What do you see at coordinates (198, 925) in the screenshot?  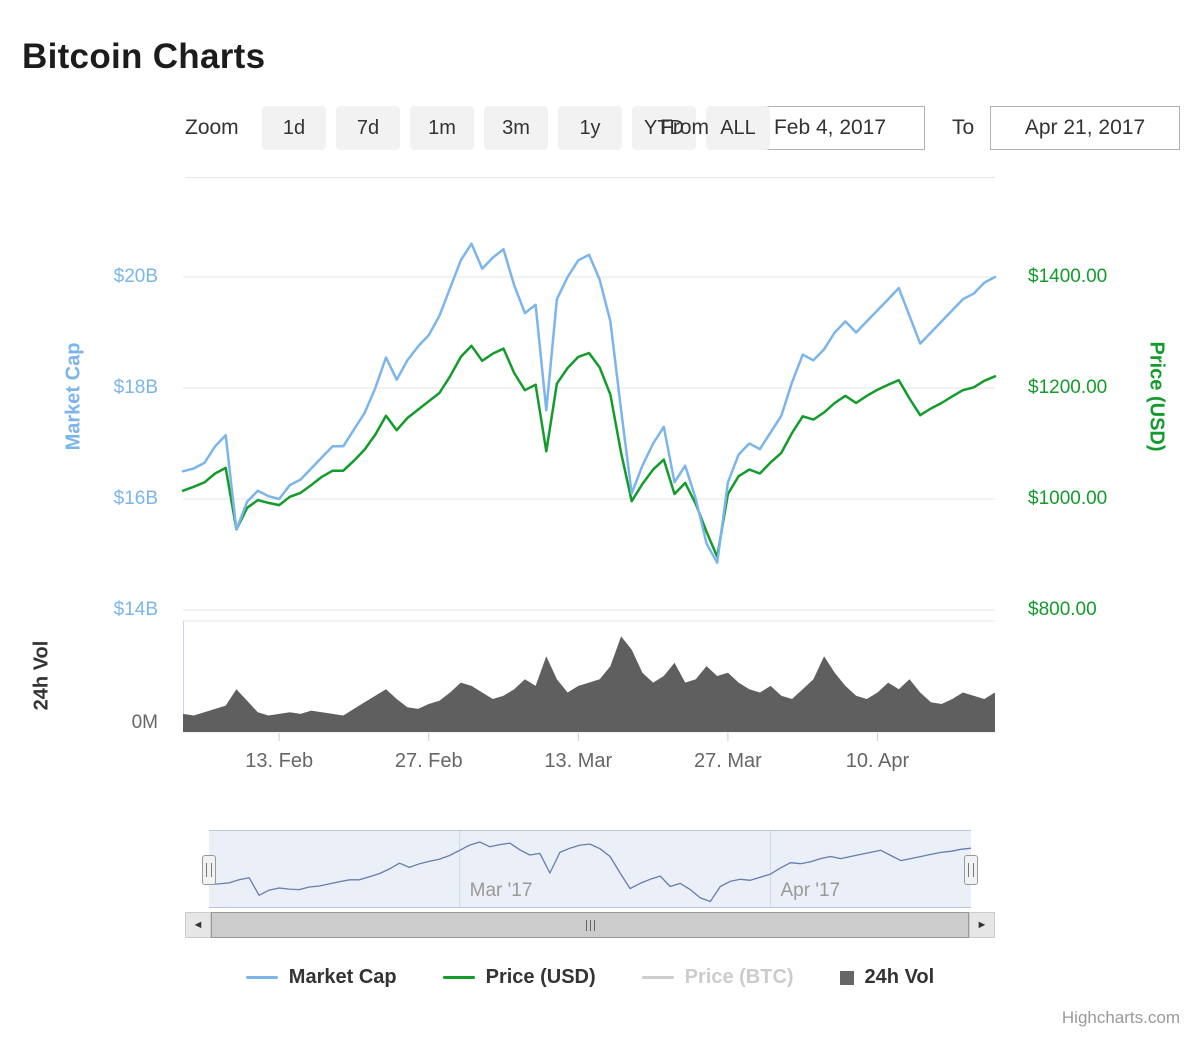 I see `scrollbar-left-arrow-icon: ◄` at bounding box center [198, 925].